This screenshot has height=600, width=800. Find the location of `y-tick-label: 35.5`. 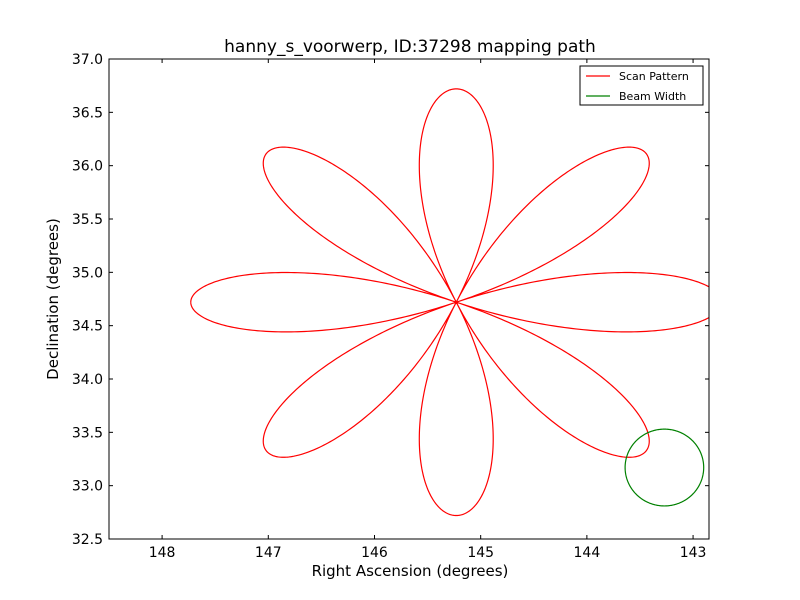

y-tick-label: 35.5 is located at coordinates (87, 220).